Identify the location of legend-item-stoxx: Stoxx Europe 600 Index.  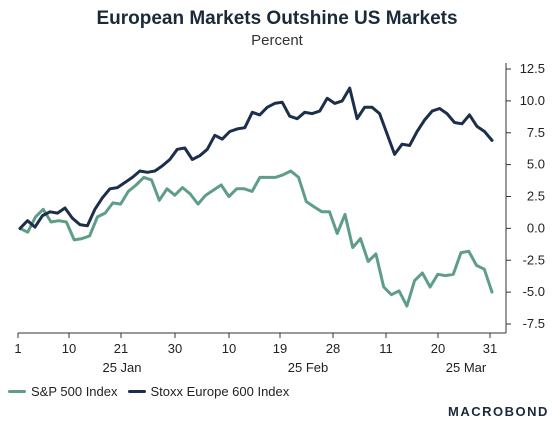
(208, 391).